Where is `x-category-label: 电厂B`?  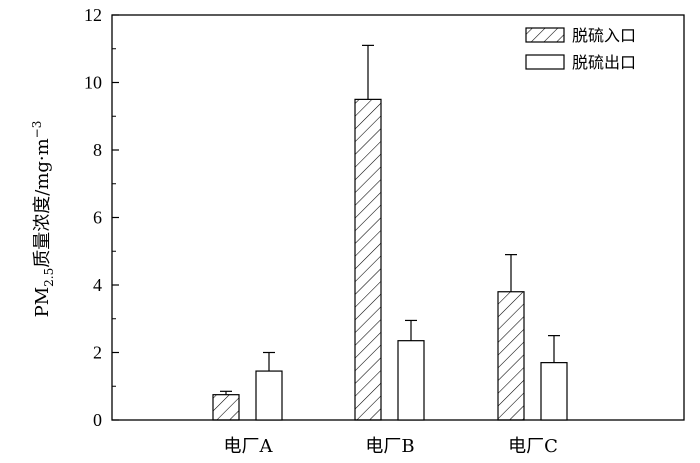
x-category-label: 电厂B is located at coordinates (389, 446).